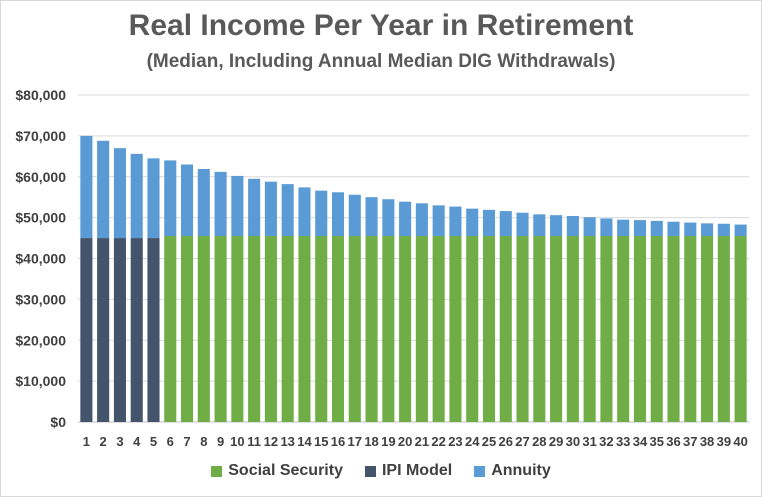 The height and width of the screenshot is (497, 762). Describe the element at coordinates (321, 441) in the screenshot. I see `x-tick-label: 15` at that location.